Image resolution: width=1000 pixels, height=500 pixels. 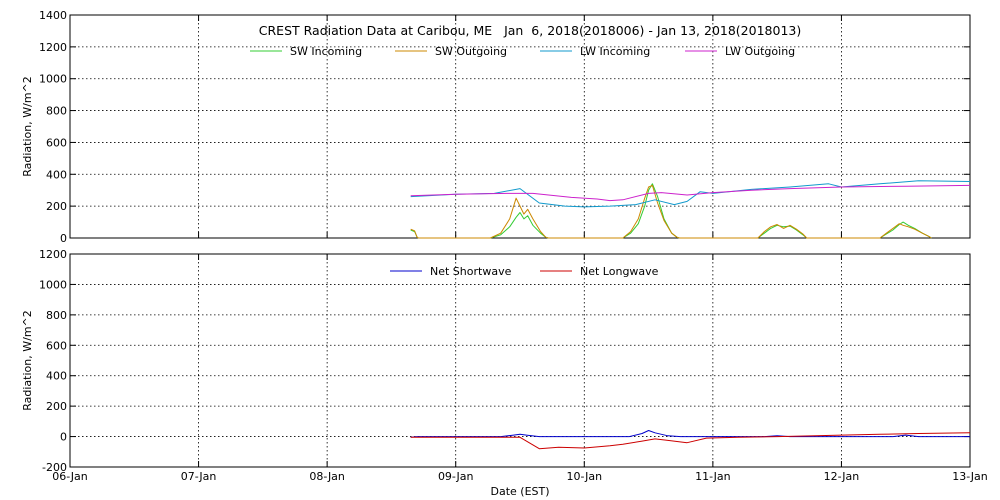 I want to click on legend-label: LW Outgoing, so click(x=760, y=51).